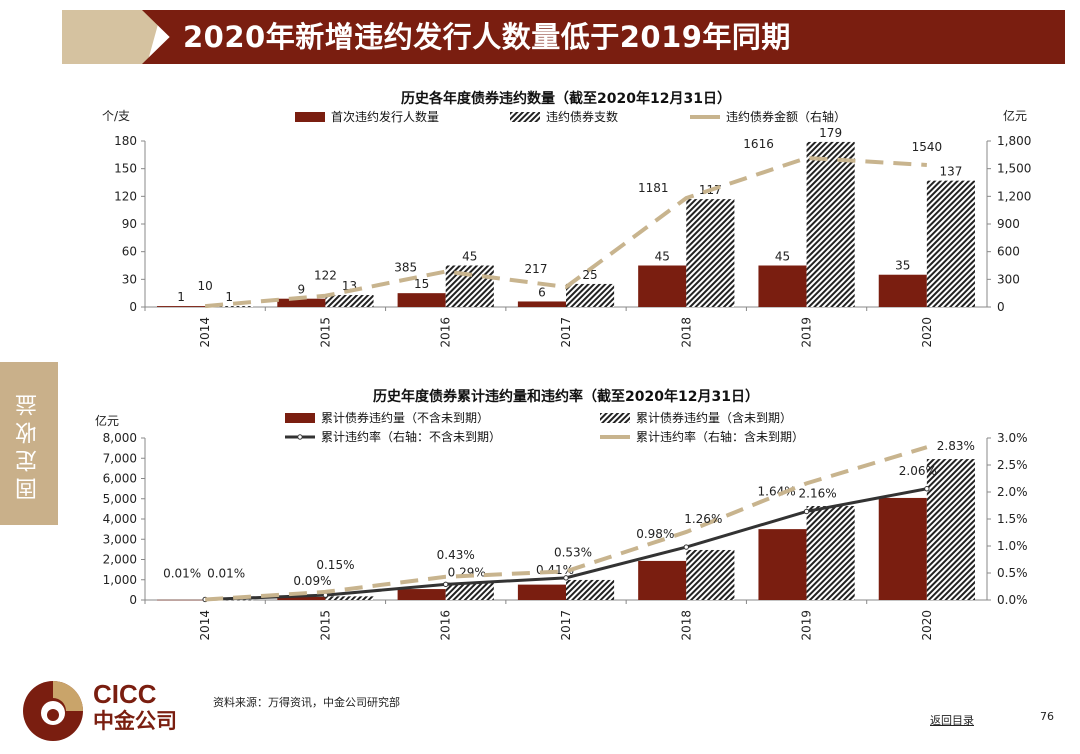  What do you see at coordinates (120, 458) in the screenshot?
I see `y-tick-label: 7,000` at bounding box center [120, 458].